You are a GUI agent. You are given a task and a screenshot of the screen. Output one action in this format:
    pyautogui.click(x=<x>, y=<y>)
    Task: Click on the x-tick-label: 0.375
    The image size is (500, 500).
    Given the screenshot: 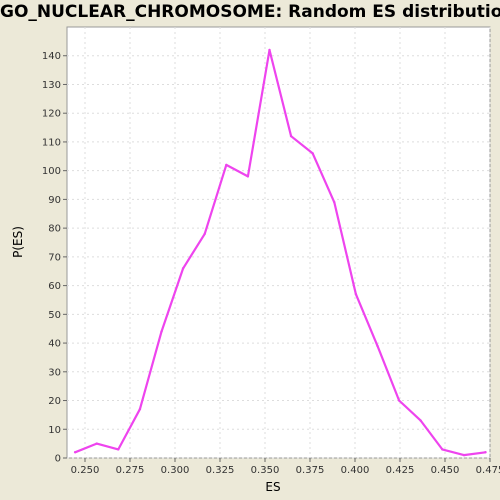 What is the action you would take?
    pyautogui.click(x=310, y=470)
    